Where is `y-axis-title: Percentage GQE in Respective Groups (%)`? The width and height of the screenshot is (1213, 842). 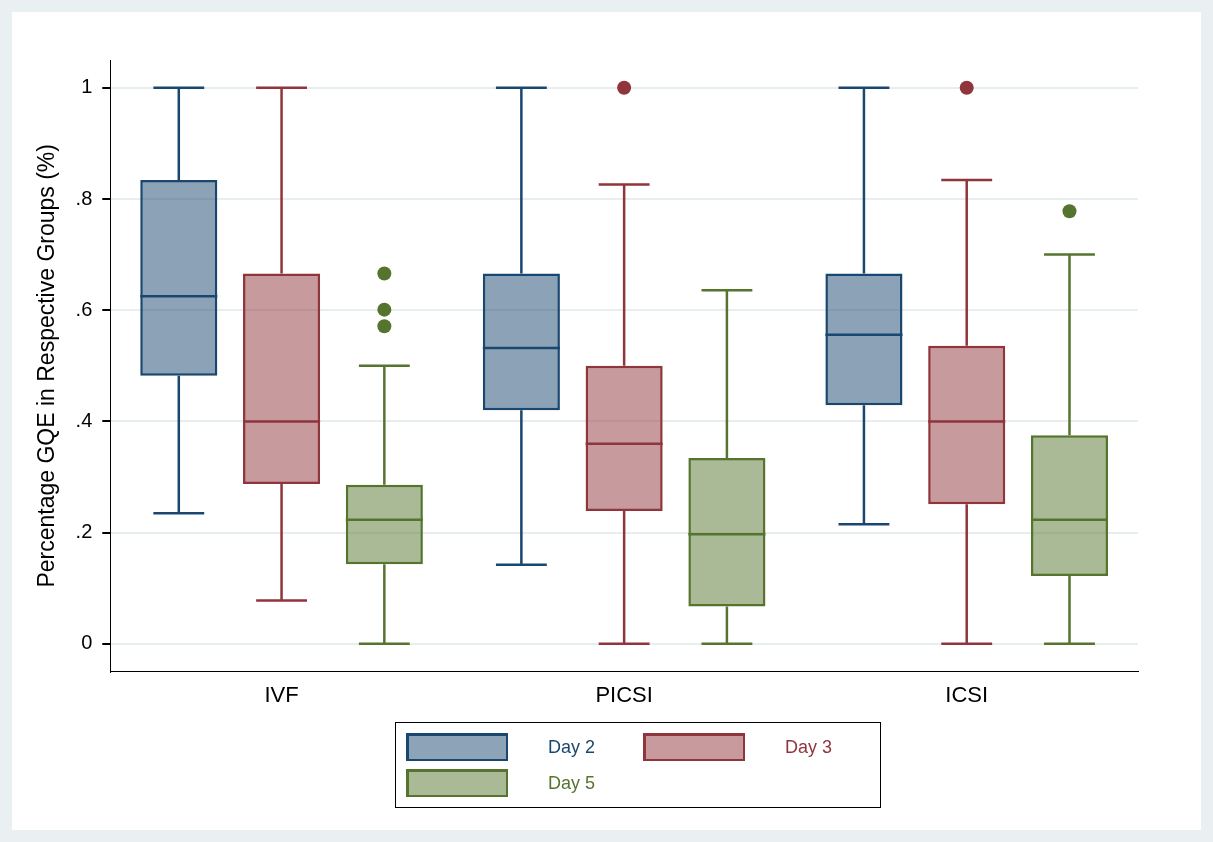
y-axis-title: Percentage GQE in Respective Groups (%) is located at coordinates (46, 366).